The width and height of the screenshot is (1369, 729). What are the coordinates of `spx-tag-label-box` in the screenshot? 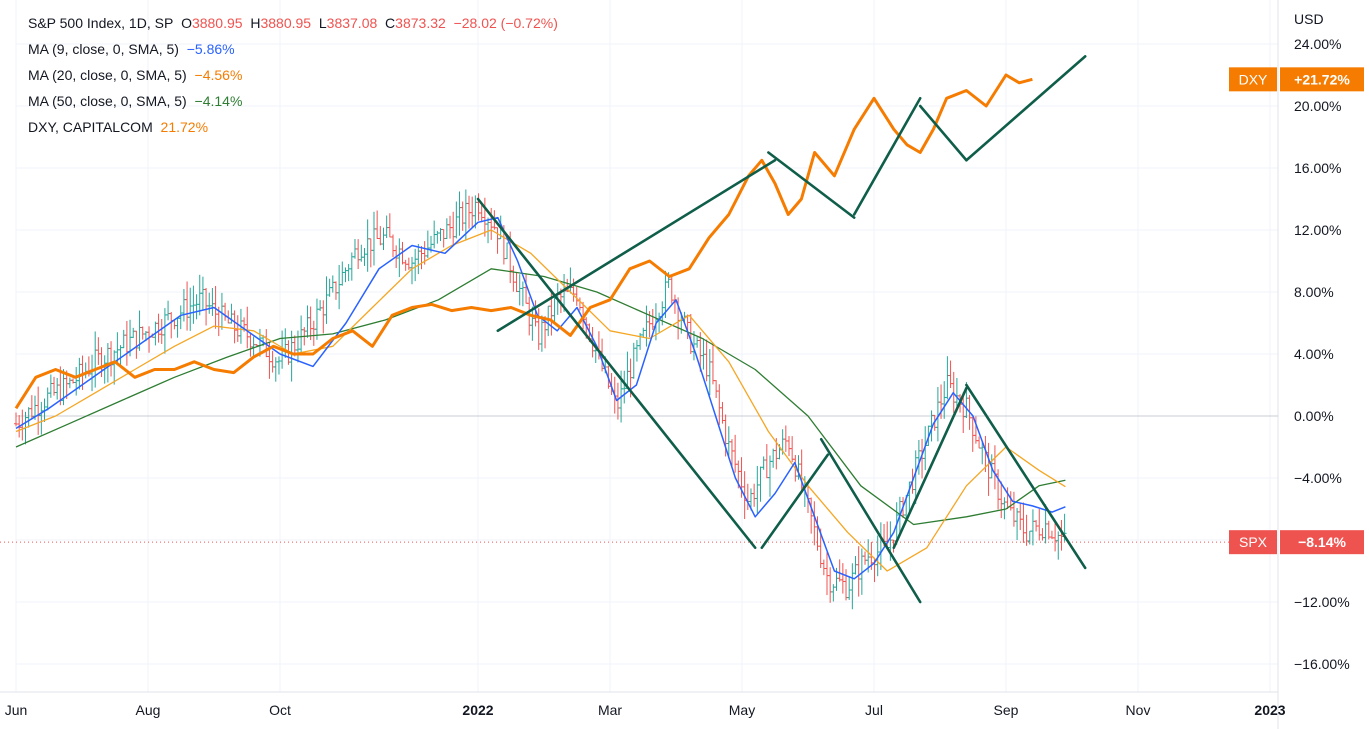 It's located at (1253, 542).